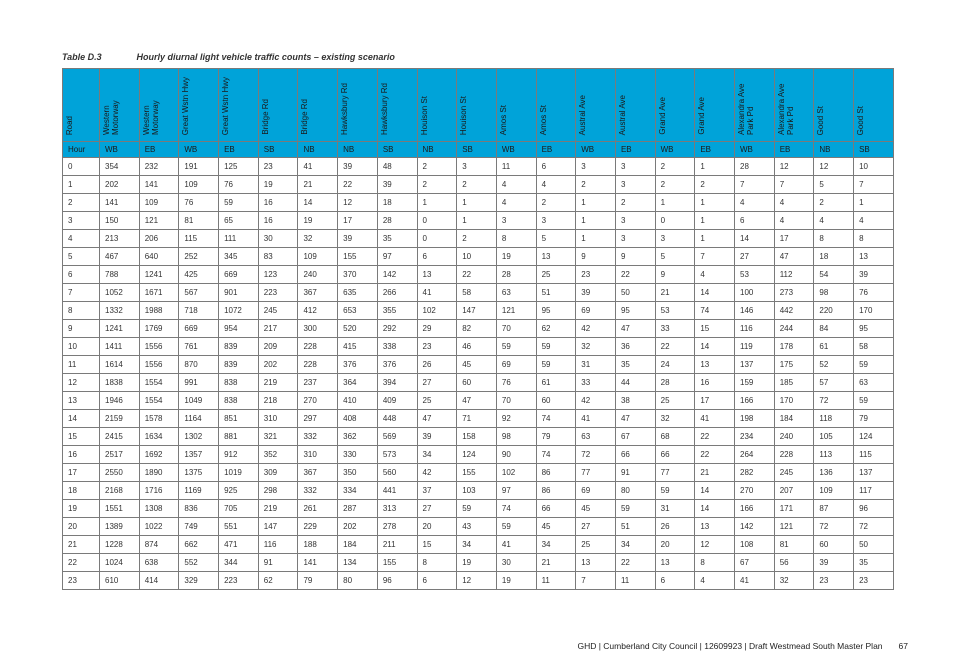 Image resolution: width=956 pixels, height=661 pixels. I want to click on count-cell: 338, so click(397, 346).